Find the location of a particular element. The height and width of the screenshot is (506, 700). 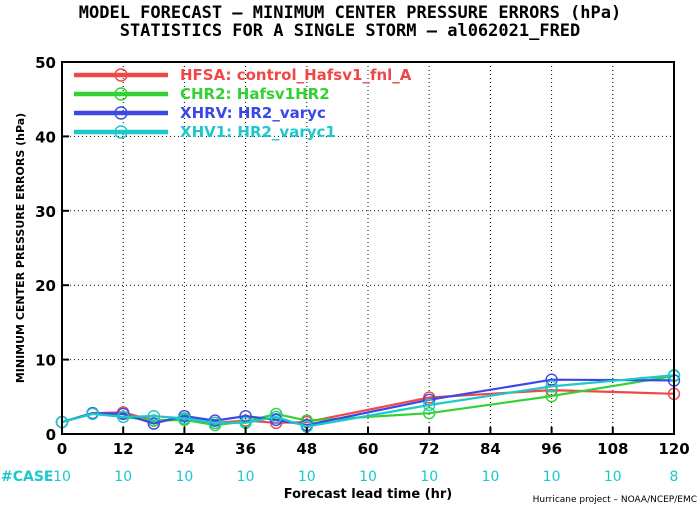

y-tick-label: 40 is located at coordinates (45, 137).